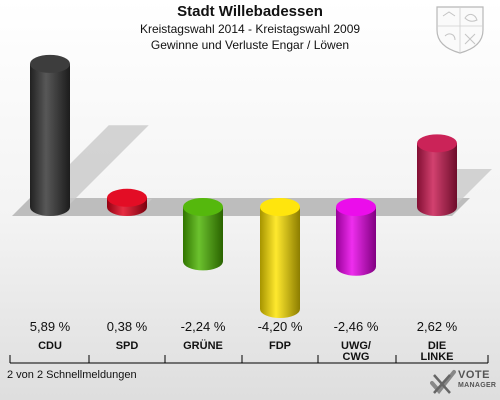  I want to click on footer-note: 2 von 2 Schnellmeldungen, so click(72, 375).